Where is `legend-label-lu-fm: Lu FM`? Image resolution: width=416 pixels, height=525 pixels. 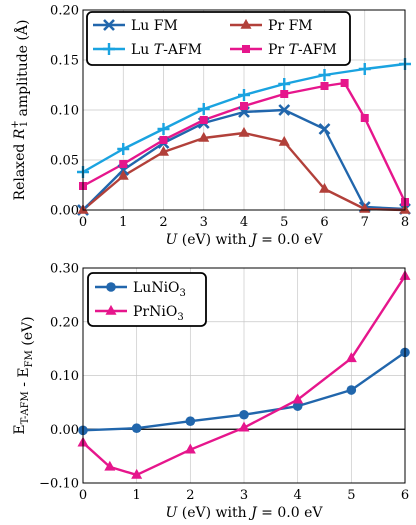 legend-label-lu-fm: Lu FM is located at coordinates (154, 26).